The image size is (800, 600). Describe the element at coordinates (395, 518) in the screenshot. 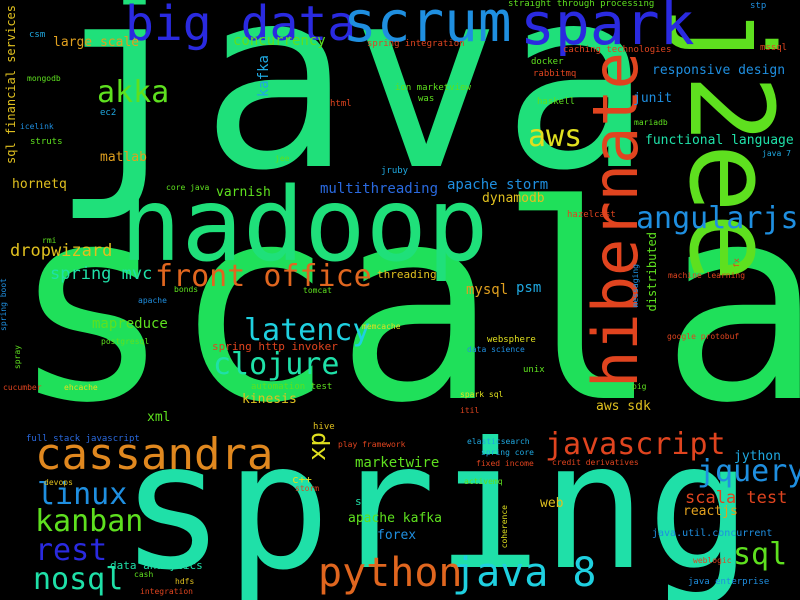

I see `word-apache-kafka: apache kafka` at that location.